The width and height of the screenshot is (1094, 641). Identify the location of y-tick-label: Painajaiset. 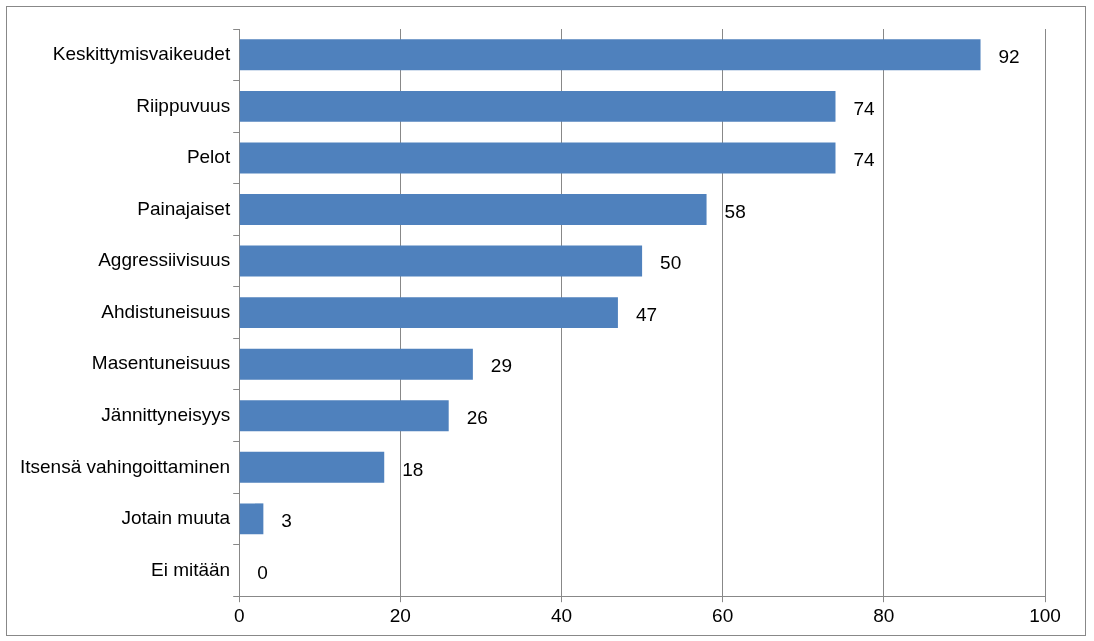
(184, 208).